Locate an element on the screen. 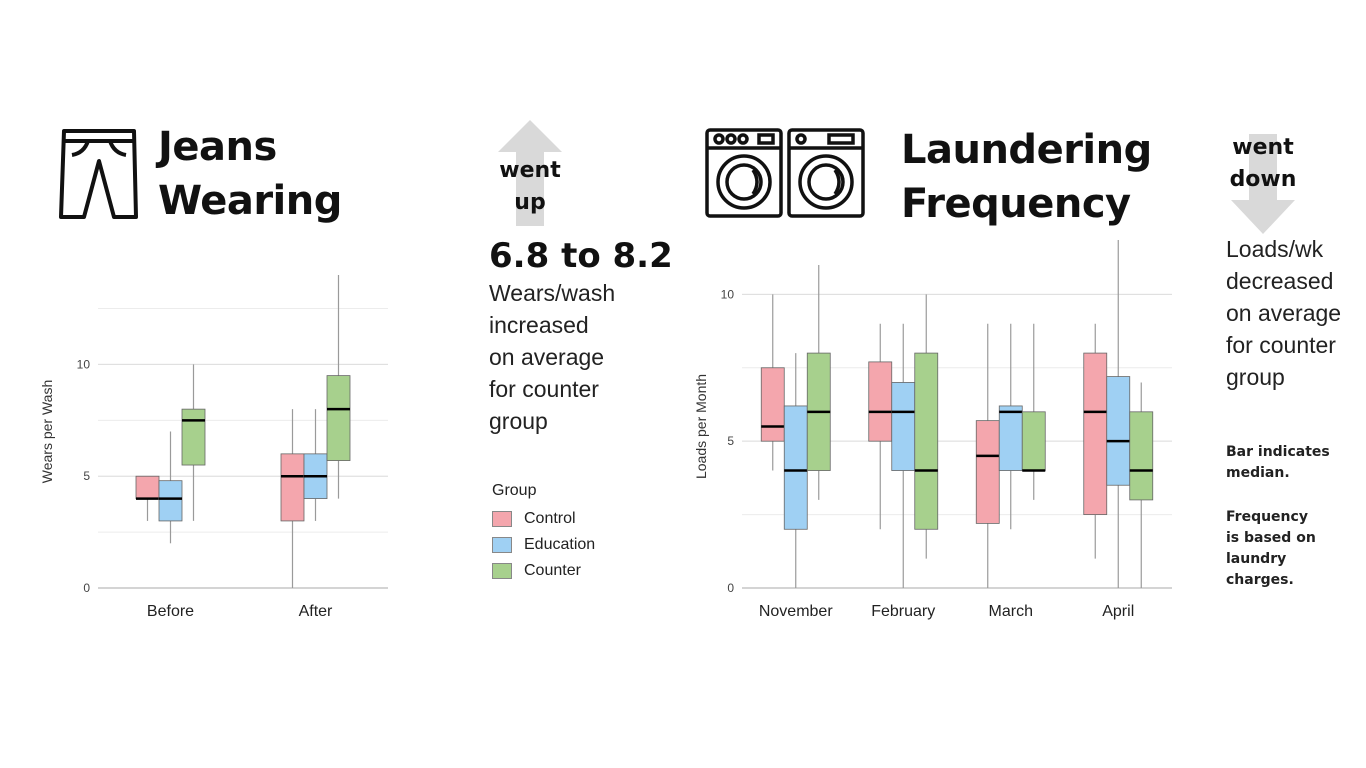  x-tick-label: April is located at coordinates (1118, 611).